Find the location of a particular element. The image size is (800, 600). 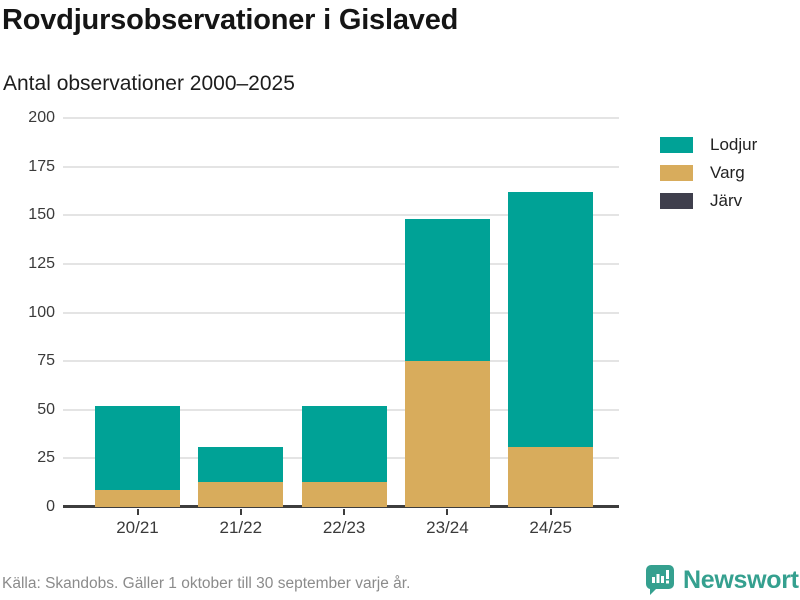

newsworthy-logo-icon is located at coordinates (659, 580).